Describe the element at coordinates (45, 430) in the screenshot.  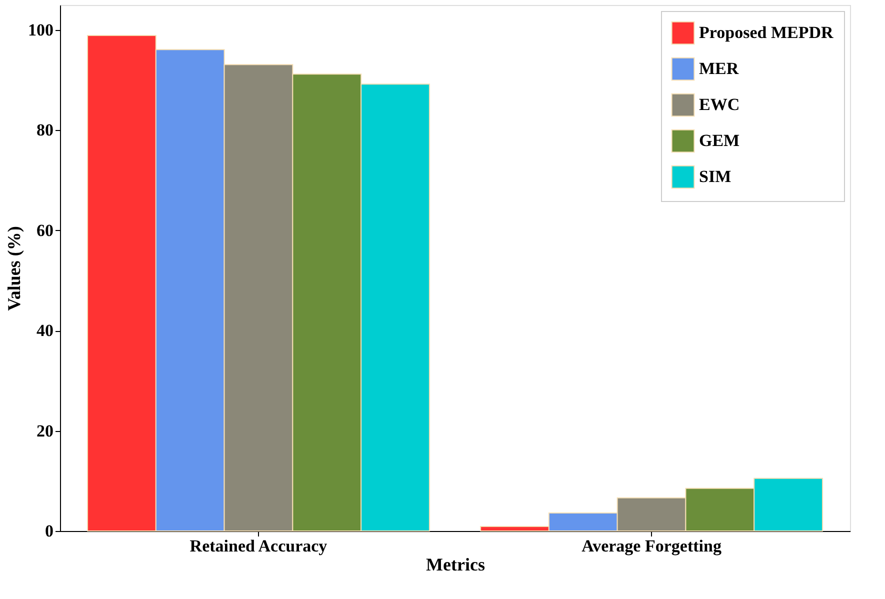
I see `y-tick-label: 20` at that location.